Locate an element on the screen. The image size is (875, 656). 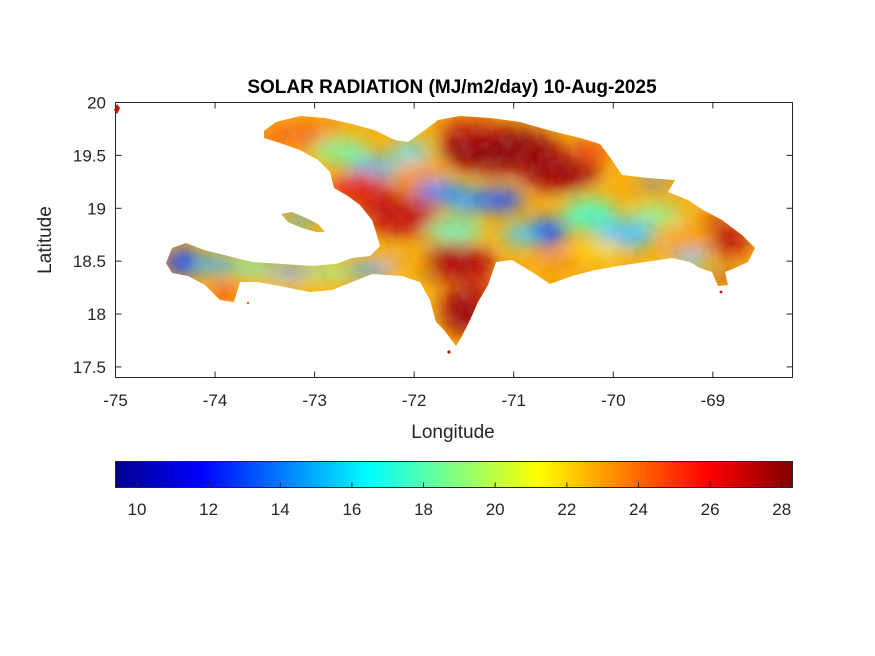
colorbar-tick-marks is located at coordinates (459, 485).